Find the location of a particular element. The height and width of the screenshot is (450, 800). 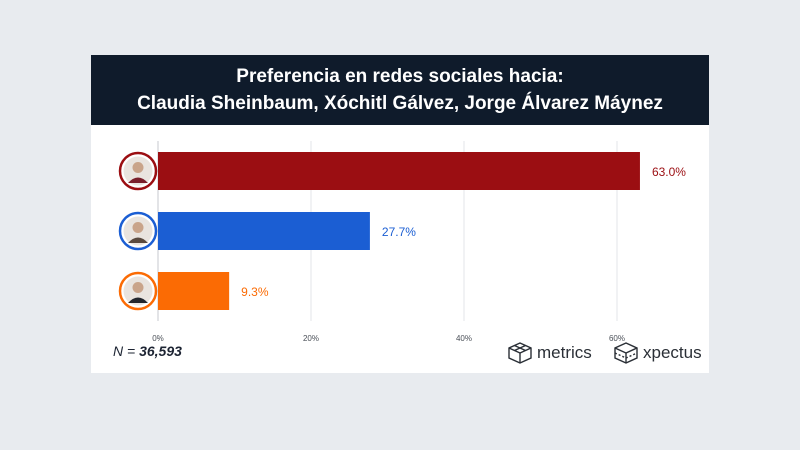

bar-value-label: 27.7% is located at coordinates (399, 232).